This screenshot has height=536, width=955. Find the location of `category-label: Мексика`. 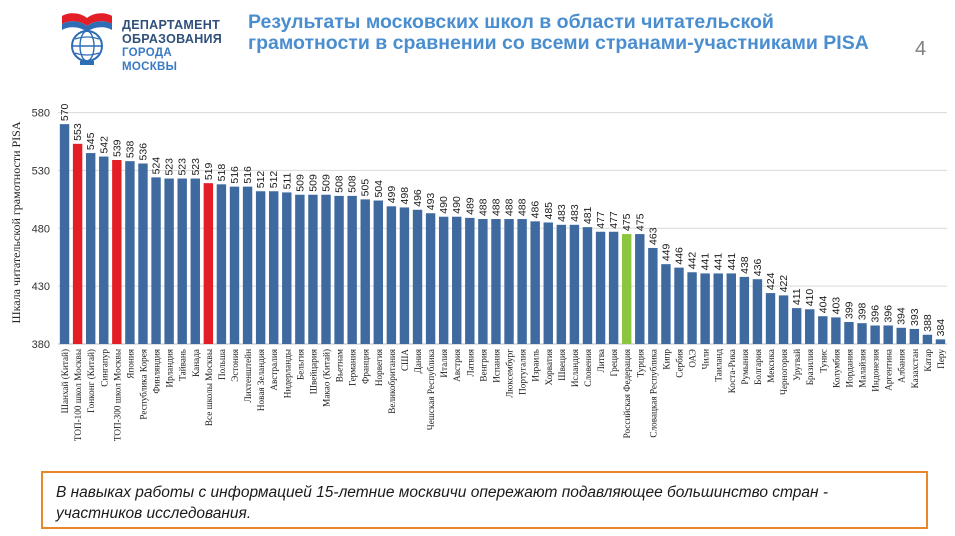

category-label: Мексика is located at coordinates (771, 366).